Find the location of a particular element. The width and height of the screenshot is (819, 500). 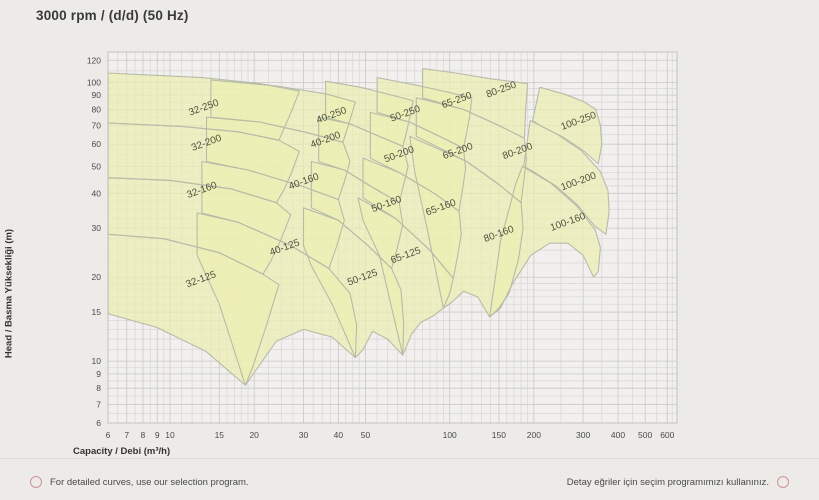

y-tick-120: 120 is located at coordinates (94, 60).